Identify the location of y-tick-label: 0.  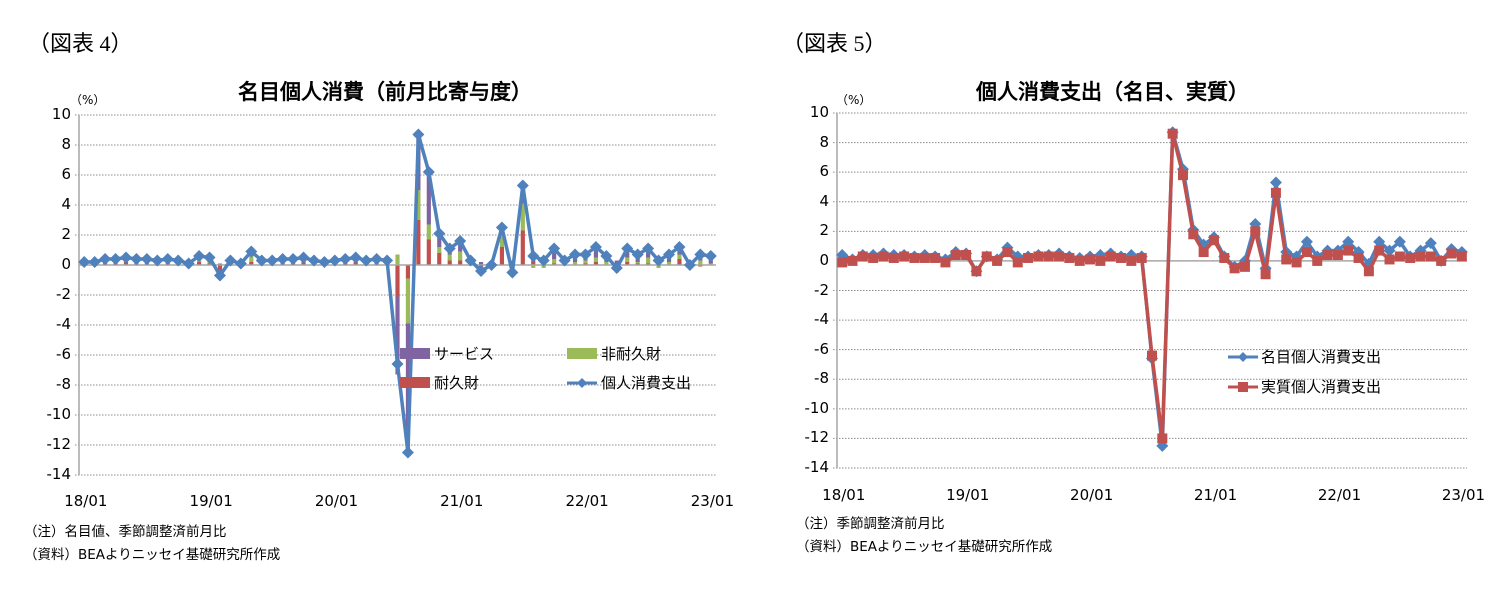
(66, 264).